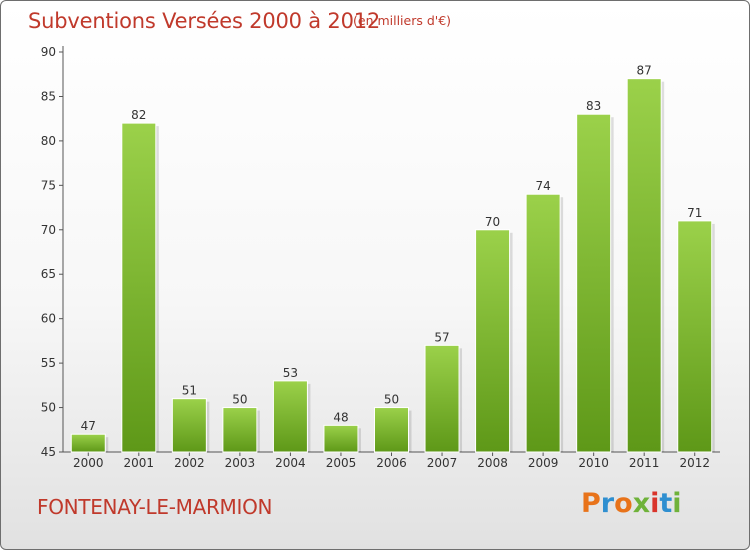  What do you see at coordinates (138, 115) in the screenshot?
I see `data-label-2001: 82` at bounding box center [138, 115].